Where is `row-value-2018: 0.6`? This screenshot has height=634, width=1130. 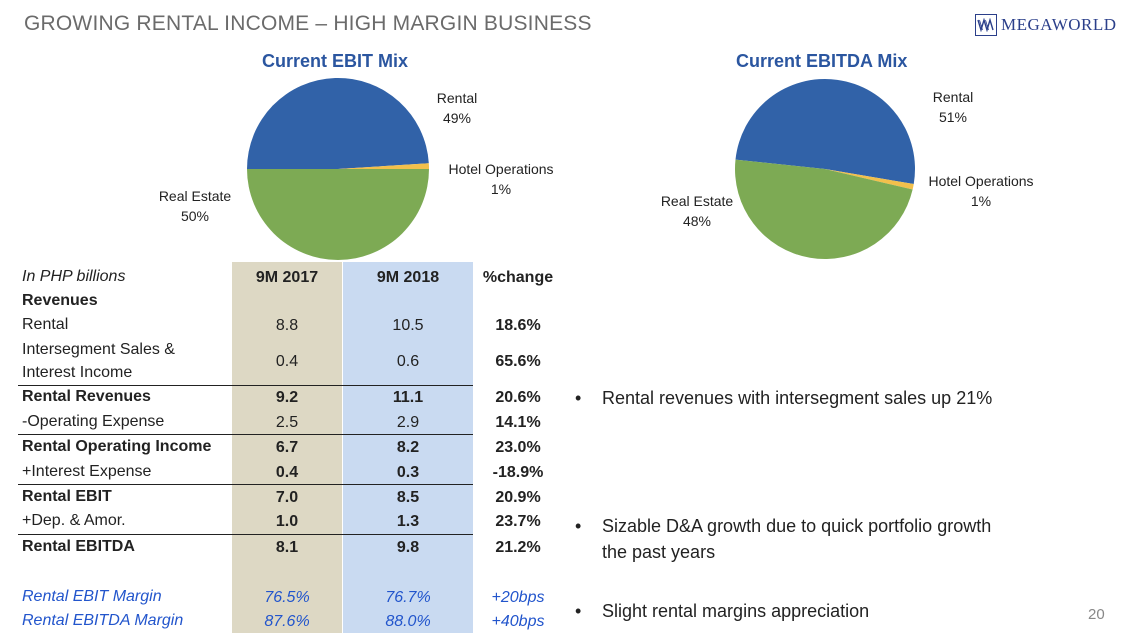
row-value-2018: 0.6 is located at coordinates (408, 361).